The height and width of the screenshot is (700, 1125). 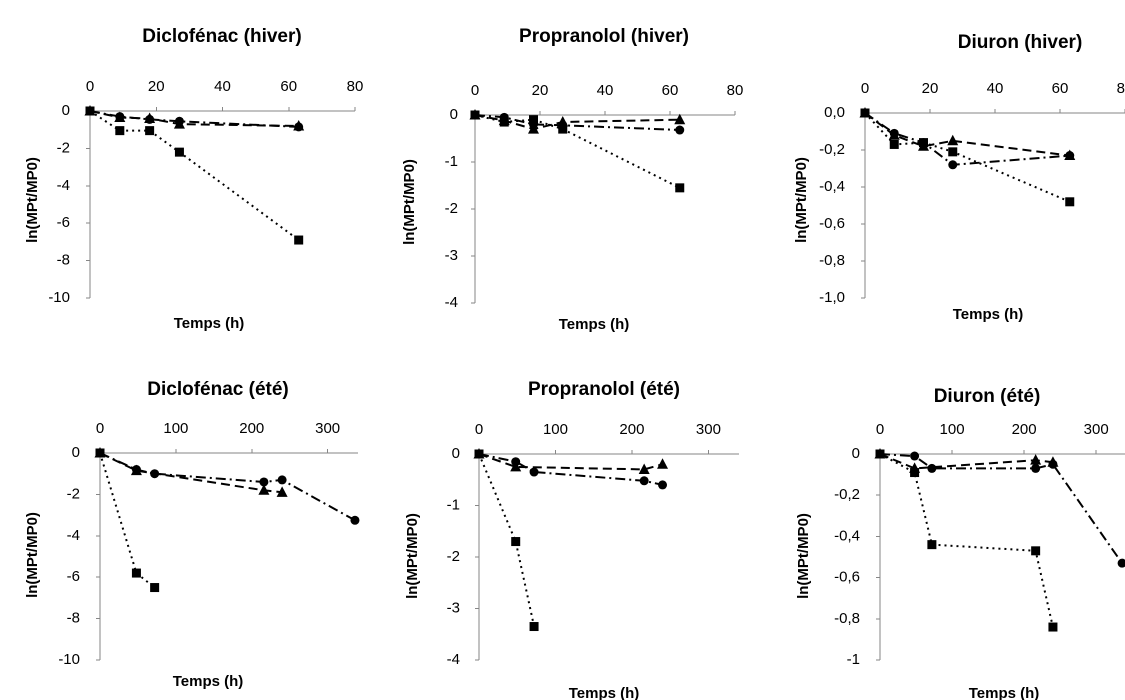 What do you see at coordinates (1020, 42) in the screenshot?
I see `chart-title: Diuron (hiver)` at bounding box center [1020, 42].